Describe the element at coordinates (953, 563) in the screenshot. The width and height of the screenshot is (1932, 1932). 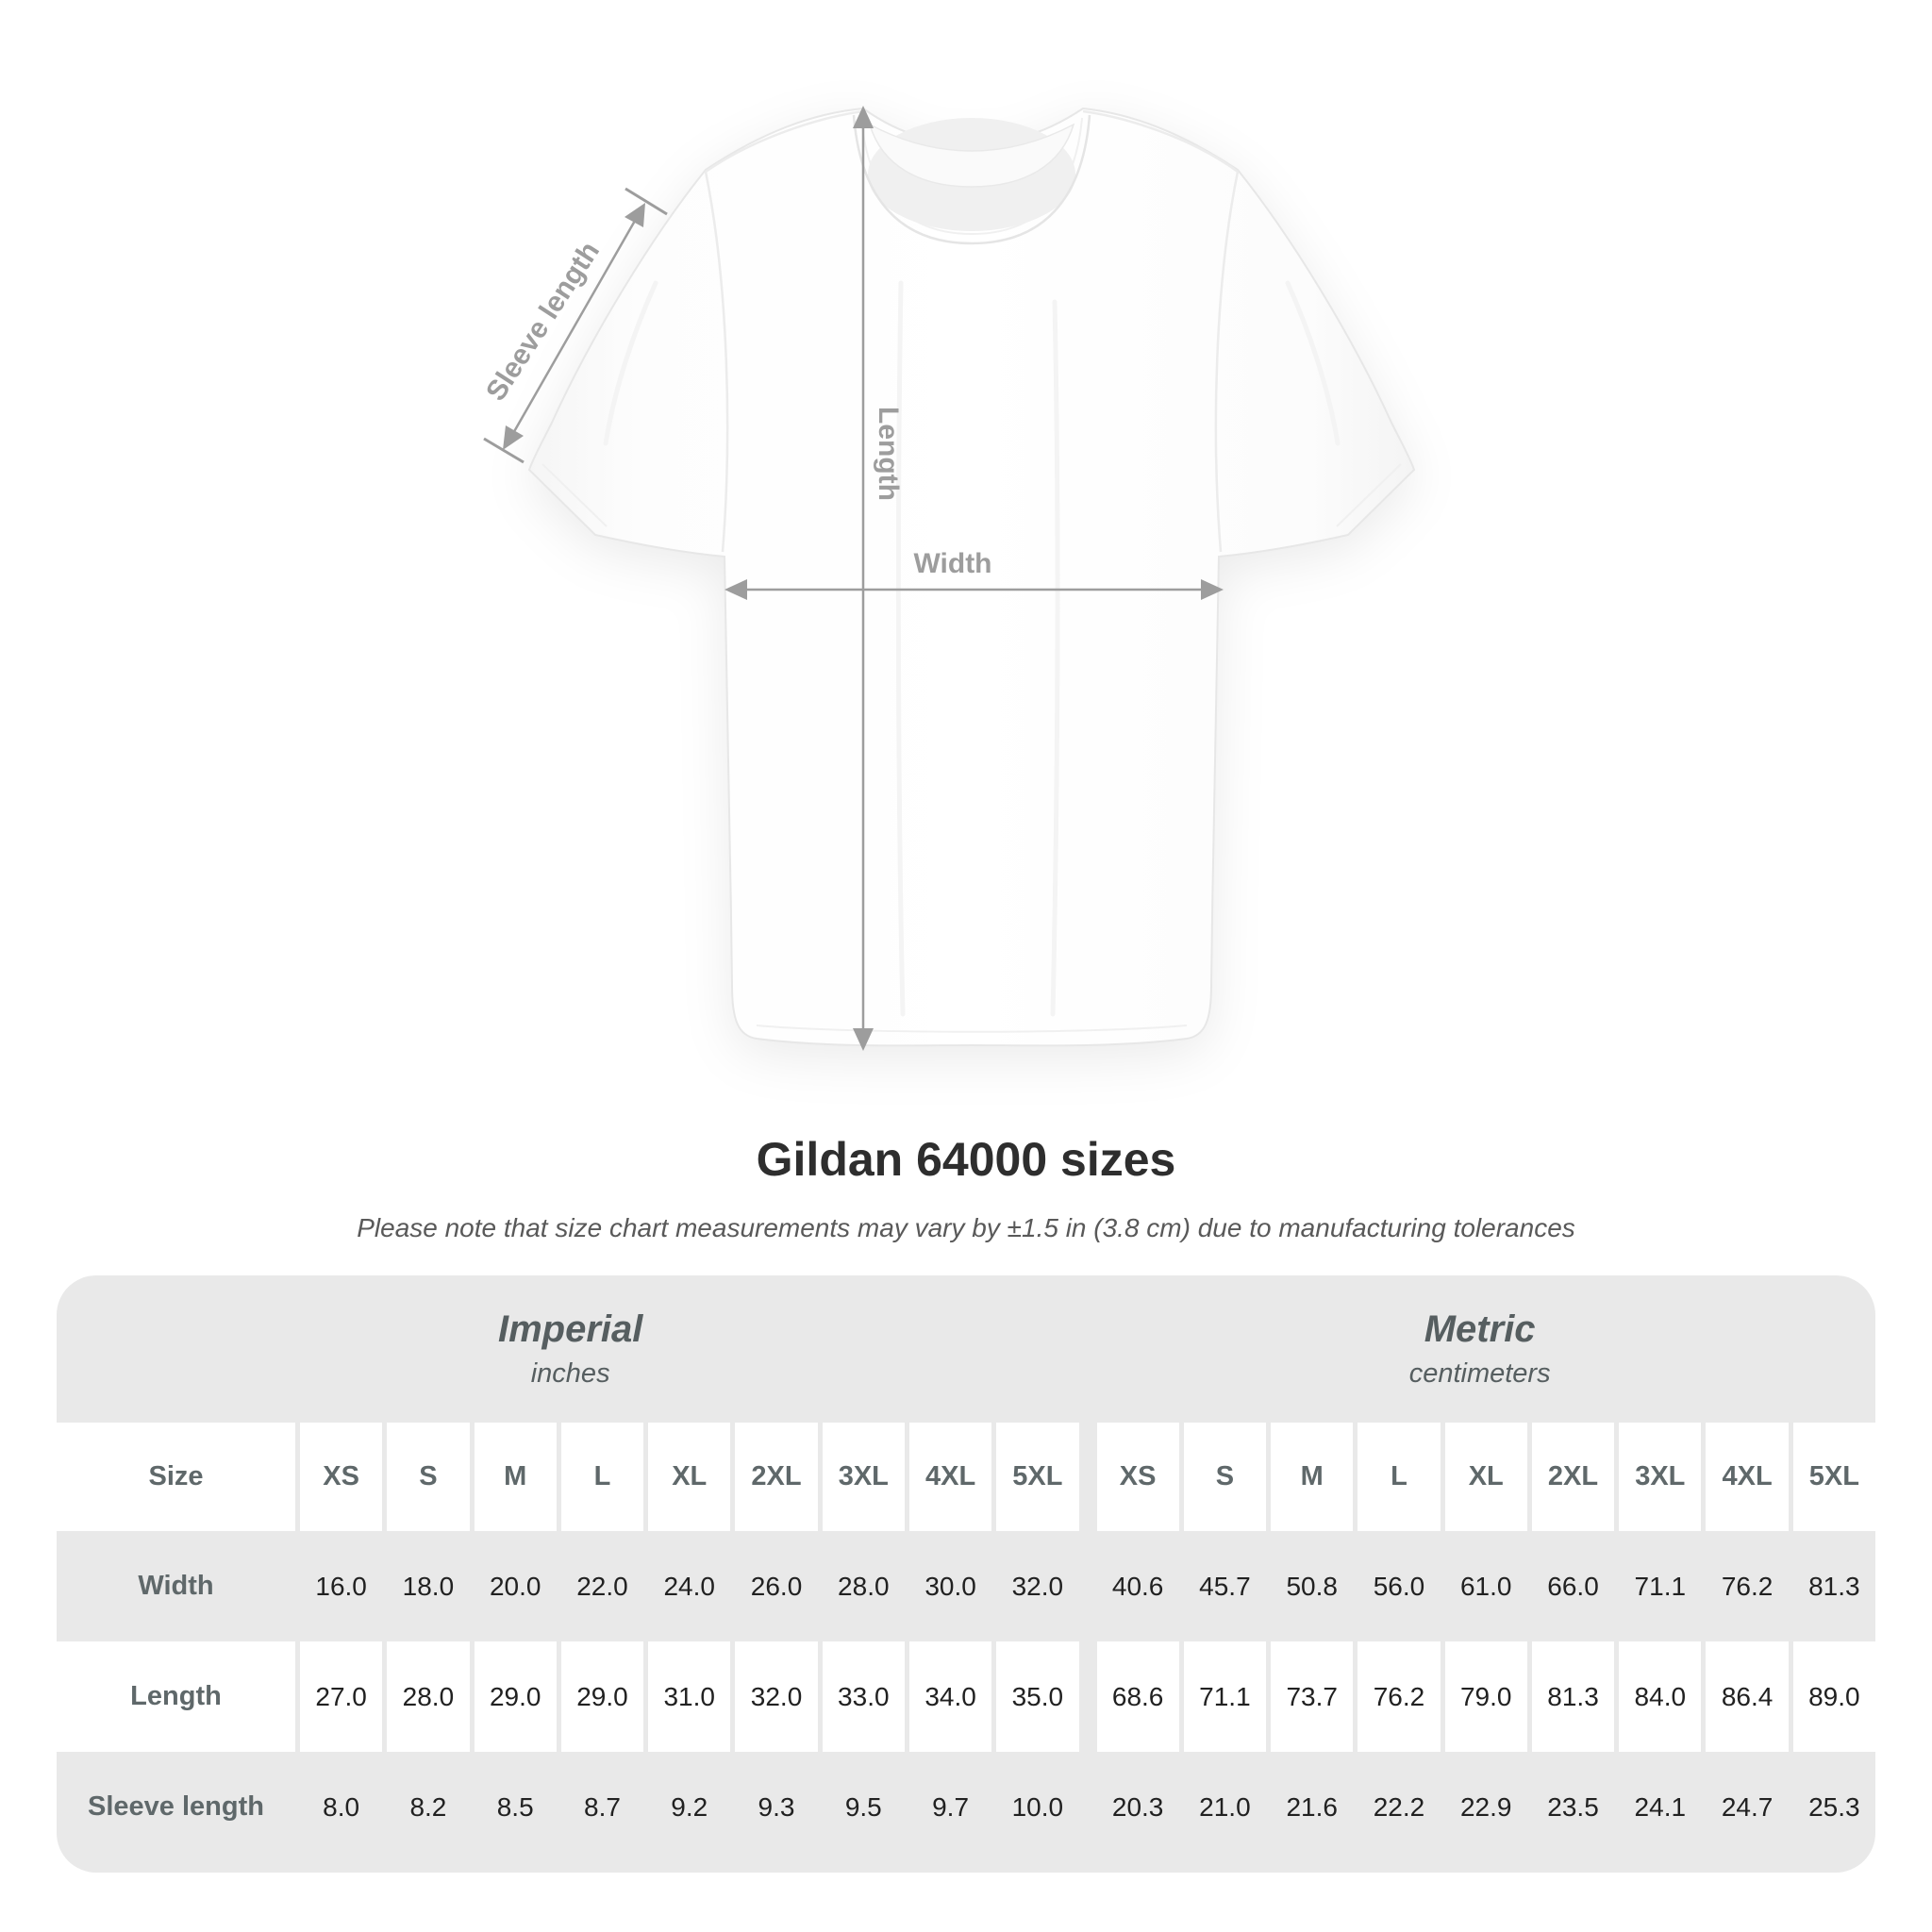
I see `width-label: Width` at that location.